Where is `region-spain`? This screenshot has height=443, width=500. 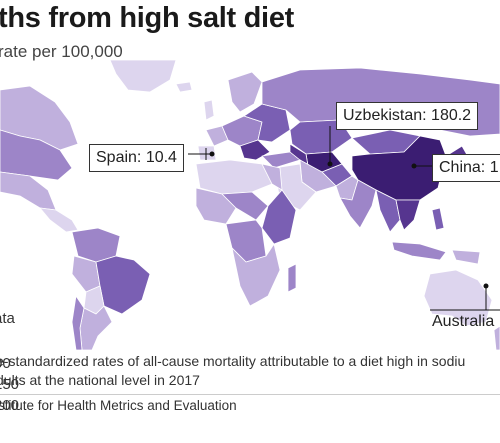
region-spain is located at coordinates (207, 153).